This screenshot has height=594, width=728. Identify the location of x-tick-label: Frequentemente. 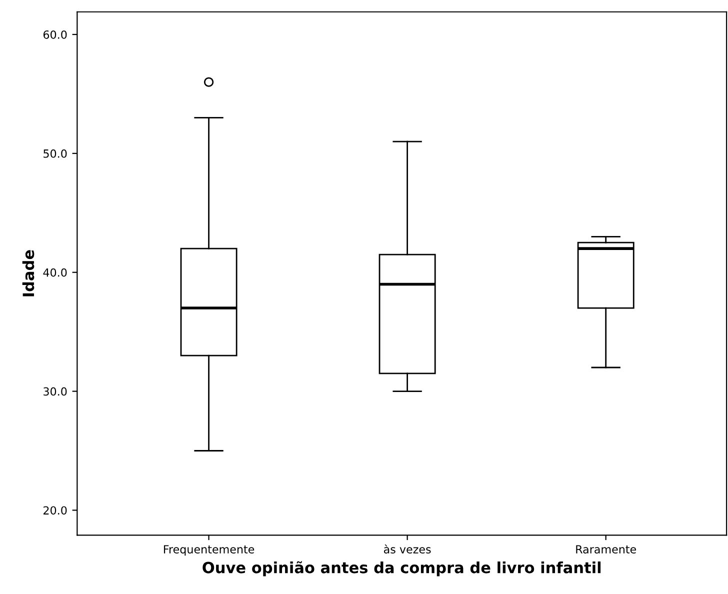
(209, 550).